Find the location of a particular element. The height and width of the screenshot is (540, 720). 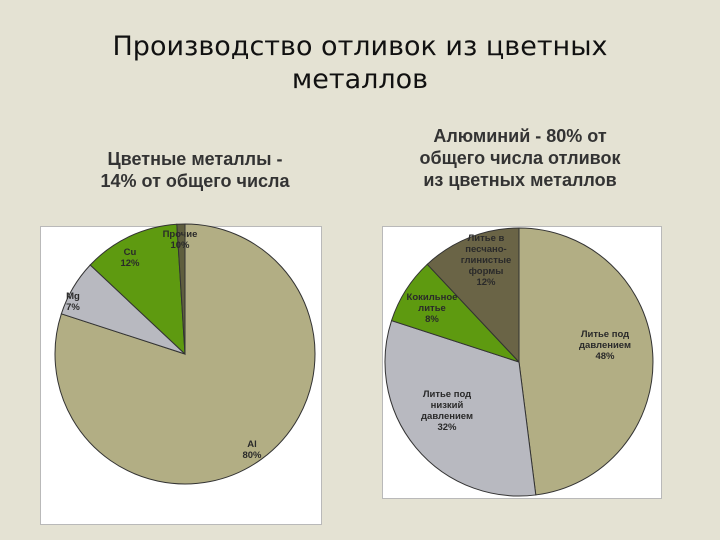

right-chart-title-line-2: общего числа отливок is located at coordinates (520, 158).